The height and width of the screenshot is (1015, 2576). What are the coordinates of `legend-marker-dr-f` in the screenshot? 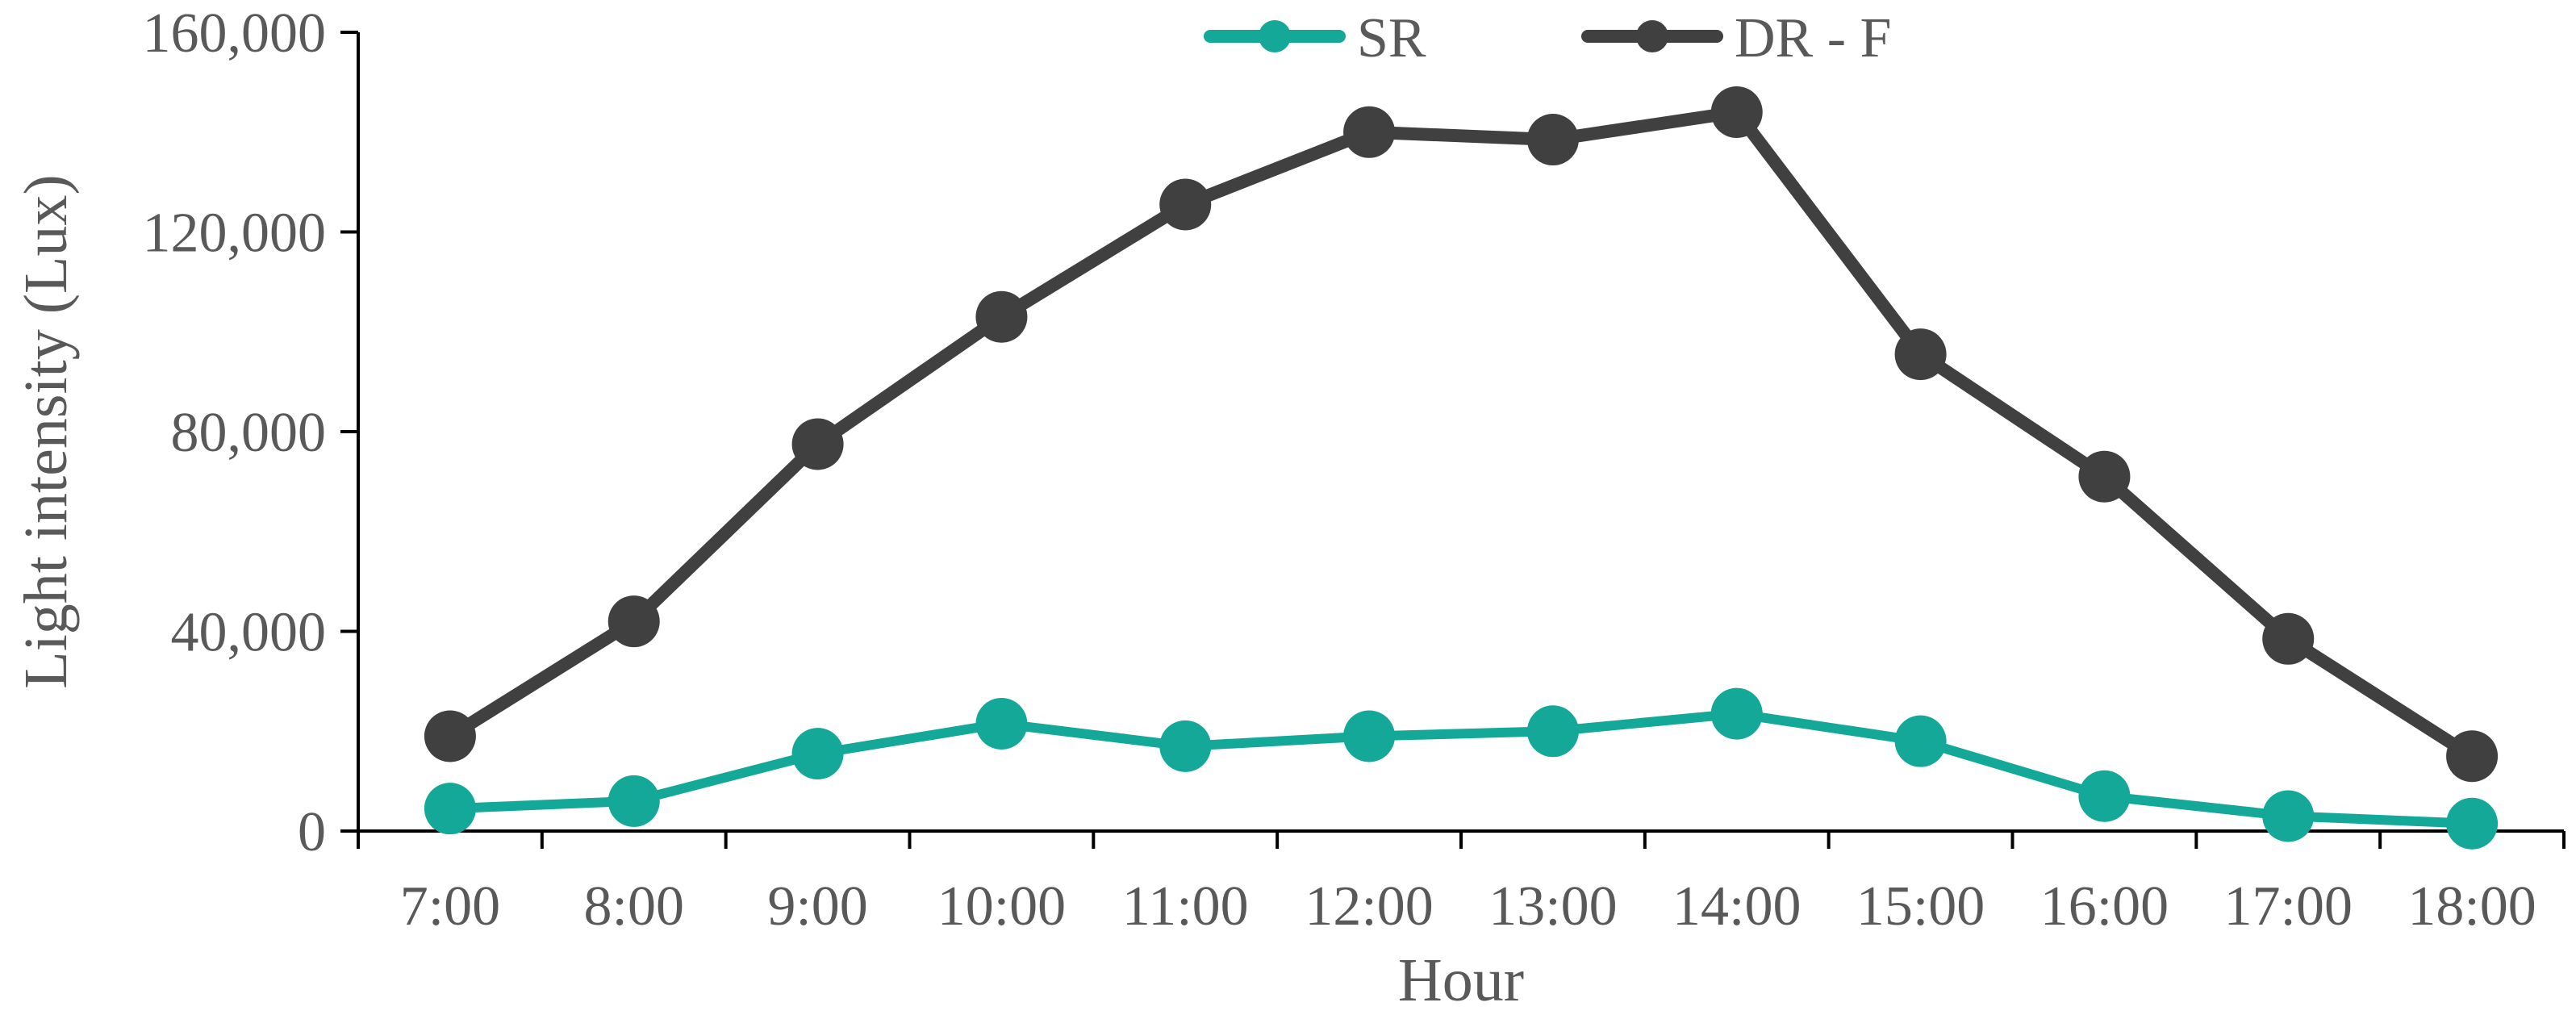 It's located at (1652, 36).